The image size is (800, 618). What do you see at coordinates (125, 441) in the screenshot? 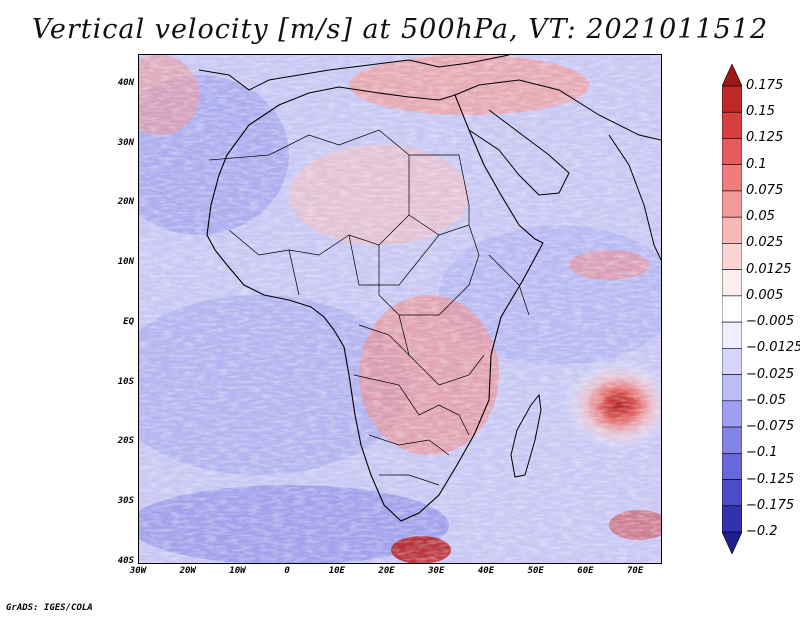
I see `lat-tick-label: 20S` at bounding box center [125, 441].